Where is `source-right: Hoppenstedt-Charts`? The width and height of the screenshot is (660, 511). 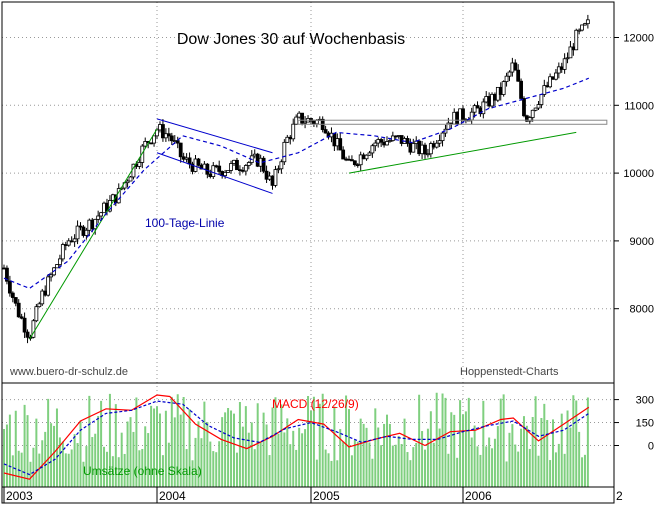 source-right: Hoppenstedt-Charts is located at coordinates (509, 372).